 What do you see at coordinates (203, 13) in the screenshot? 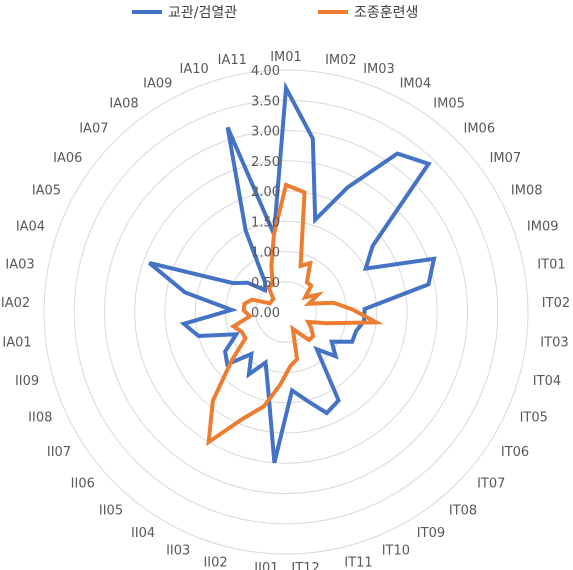
I see `legend-label-series-1: 교관/검열관` at bounding box center [203, 13].